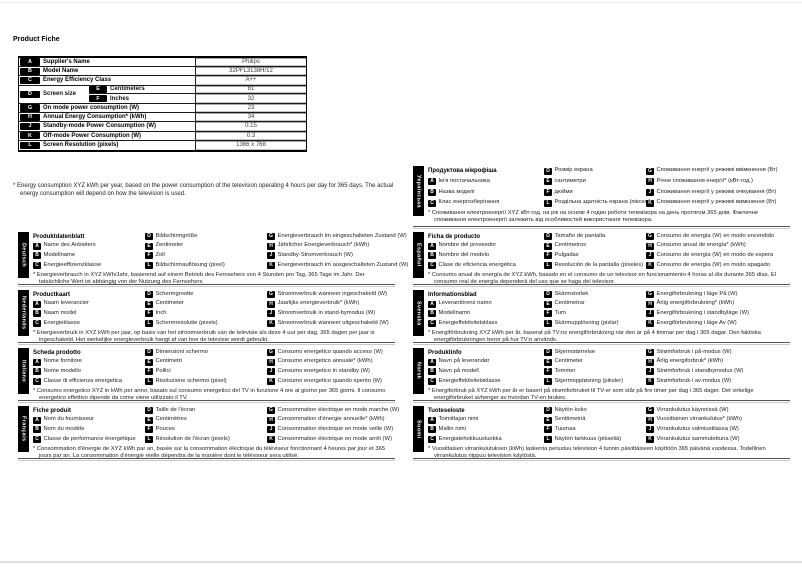 The width and height of the screenshot is (802, 567). I want to click on section-title-espa-ol: Ficha de producto, so click(454, 236).